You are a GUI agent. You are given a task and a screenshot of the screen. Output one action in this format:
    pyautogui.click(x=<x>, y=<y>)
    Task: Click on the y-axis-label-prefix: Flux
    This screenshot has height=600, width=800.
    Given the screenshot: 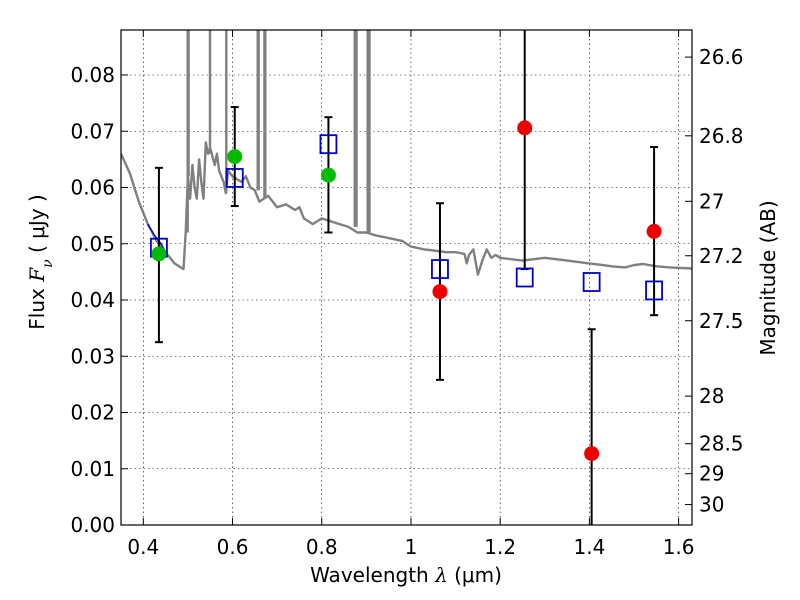 What is the action you would take?
    pyautogui.click(x=37, y=306)
    